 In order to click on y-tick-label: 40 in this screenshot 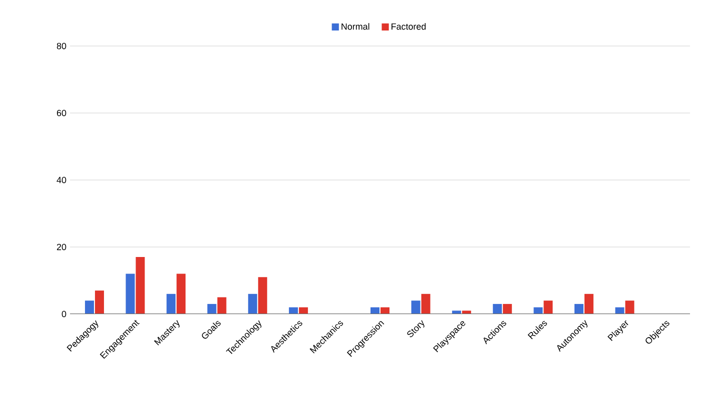, I will do `click(61, 180)`.